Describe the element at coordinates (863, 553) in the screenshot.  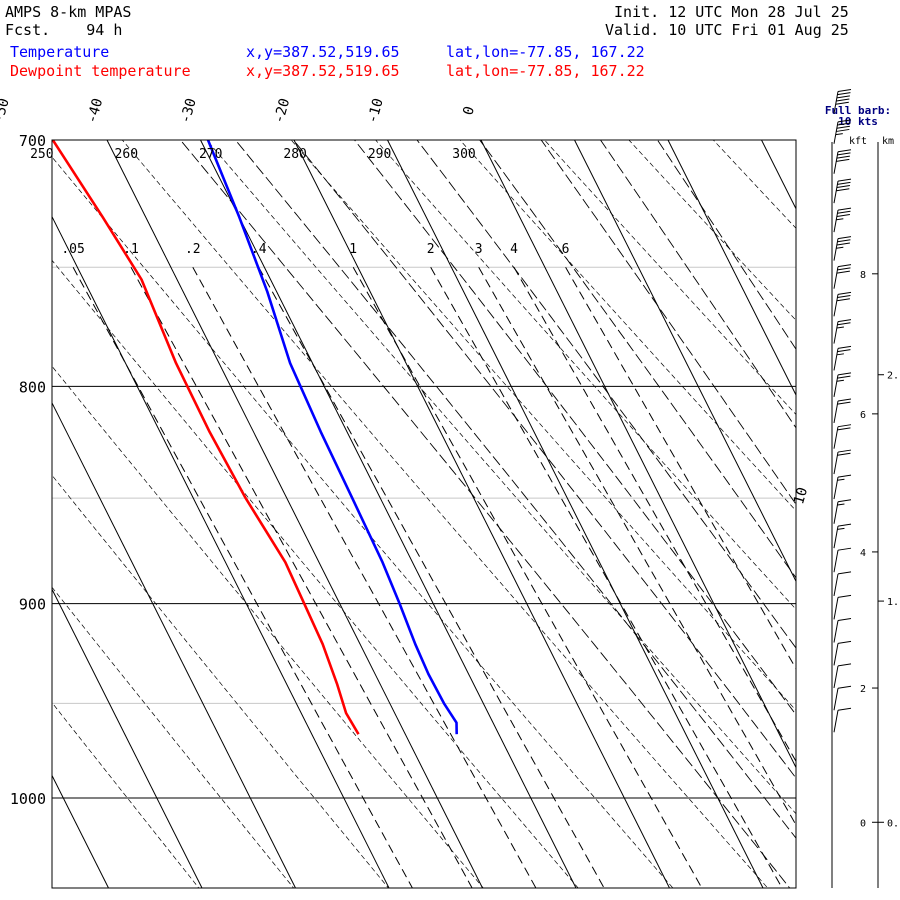
I see `kft-tick-label: 4` at that location.